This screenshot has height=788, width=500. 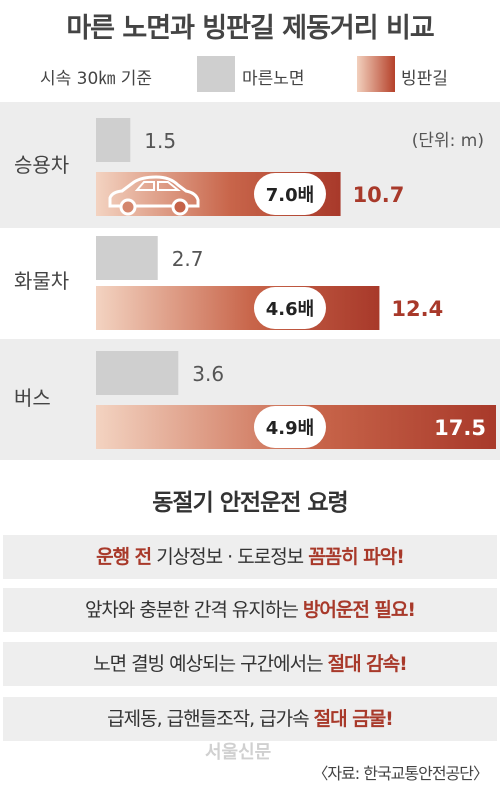 I want to click on tips-title: 동절기 안전운전 요령, so click(x=250, y=503).